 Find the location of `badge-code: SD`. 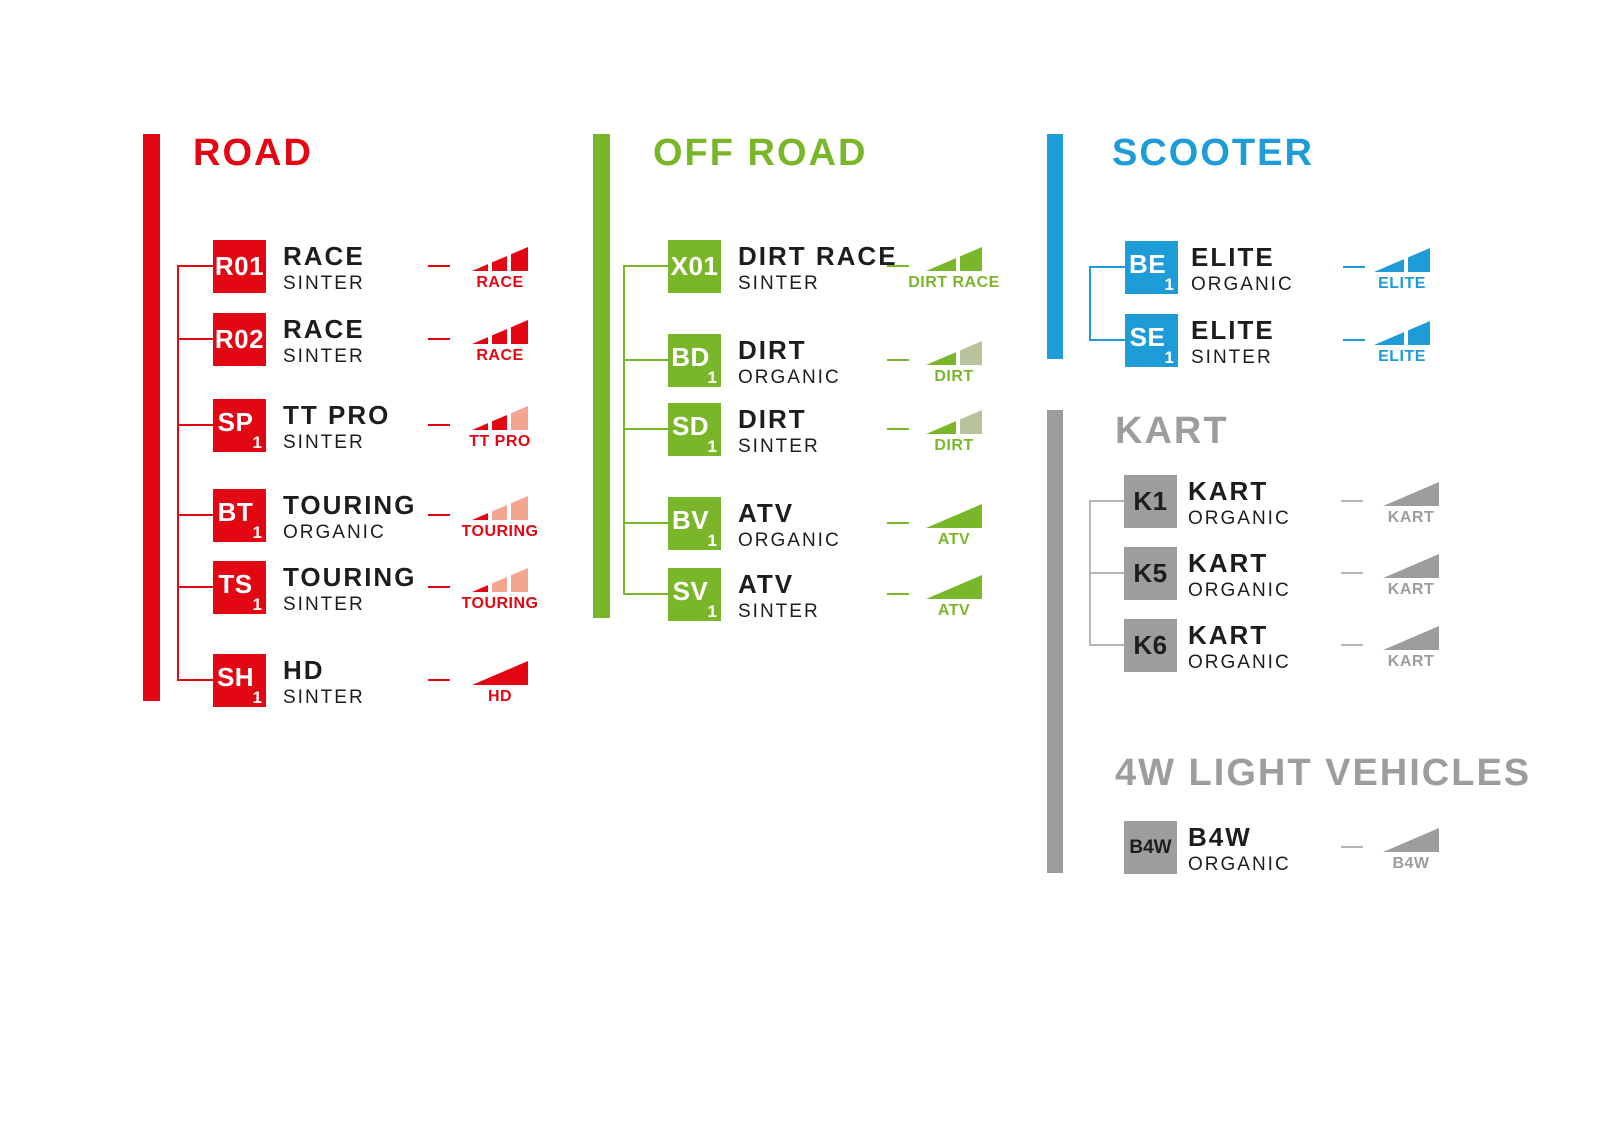

badge-code: SD is located at coordinates (690, 426).